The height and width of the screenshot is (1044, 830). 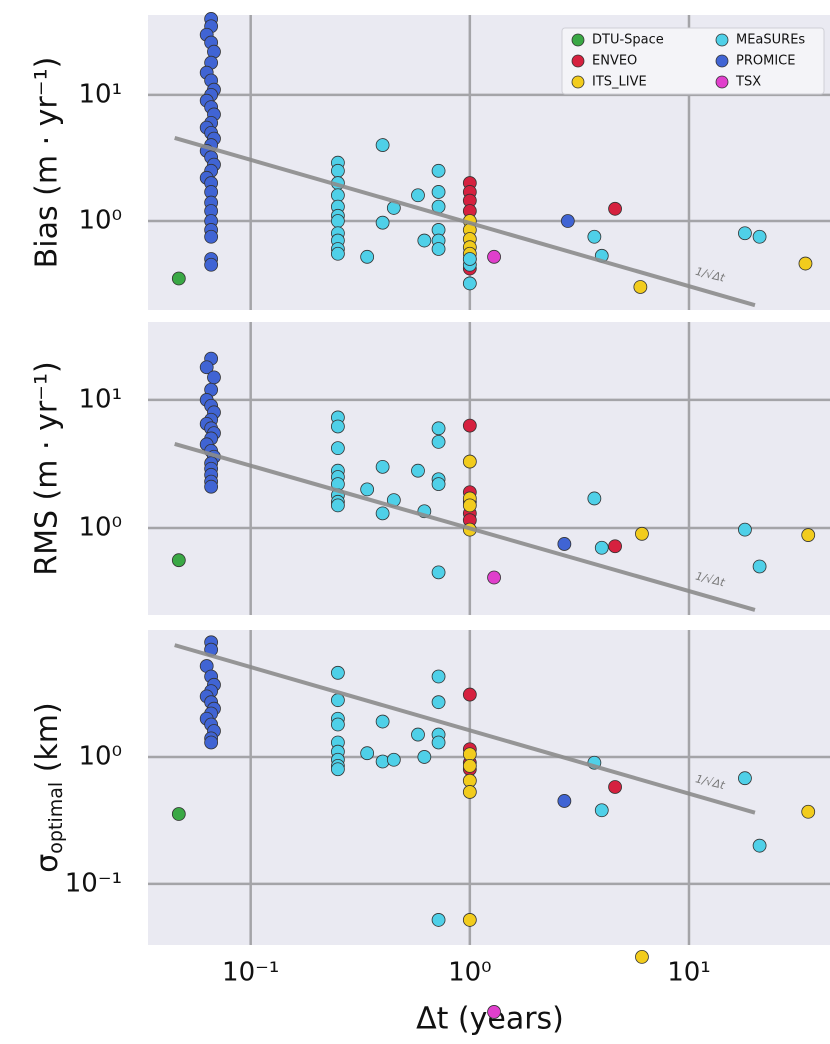 I want to click on y-axis-label: σoptimal (km), so click(x=48, y=787).